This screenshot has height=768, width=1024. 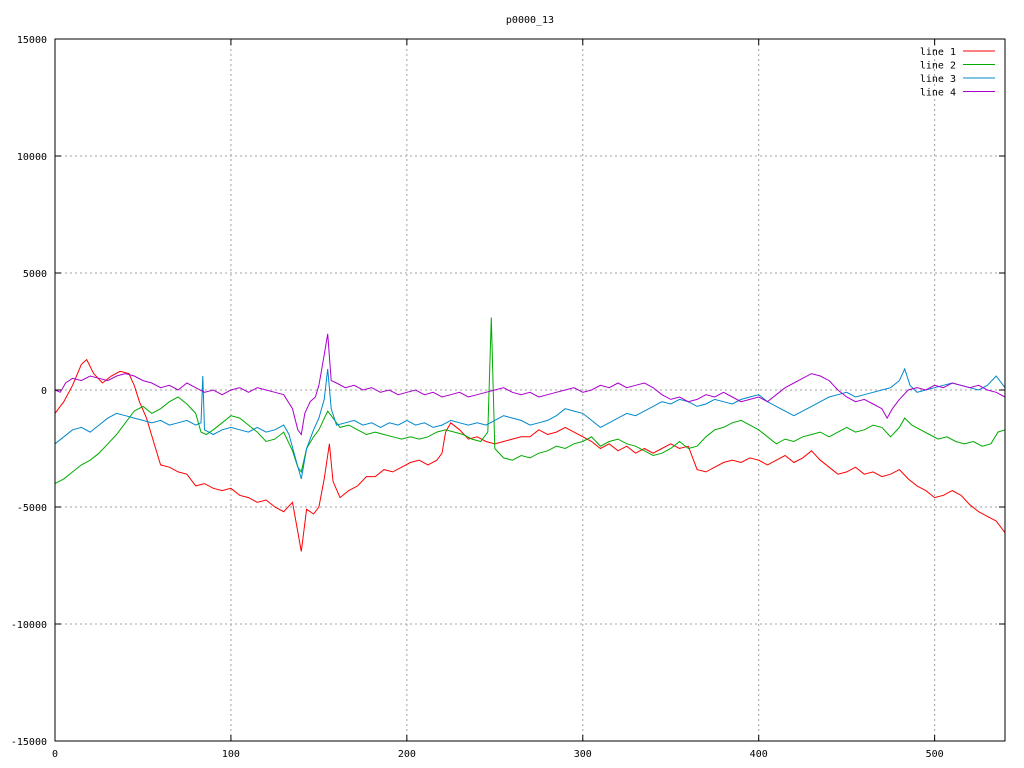 What do you see at coordinates (583, 754) in the screenshot?
I see `x-tick-label: 300` at bounding box center [583, 754].